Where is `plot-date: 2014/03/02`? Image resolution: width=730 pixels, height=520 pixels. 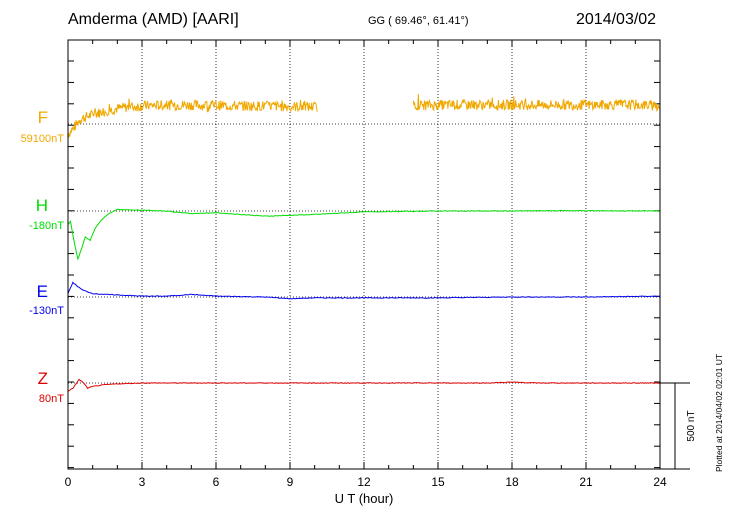 plot-date: 2014/03/02 is located at coordinates (616, 19).